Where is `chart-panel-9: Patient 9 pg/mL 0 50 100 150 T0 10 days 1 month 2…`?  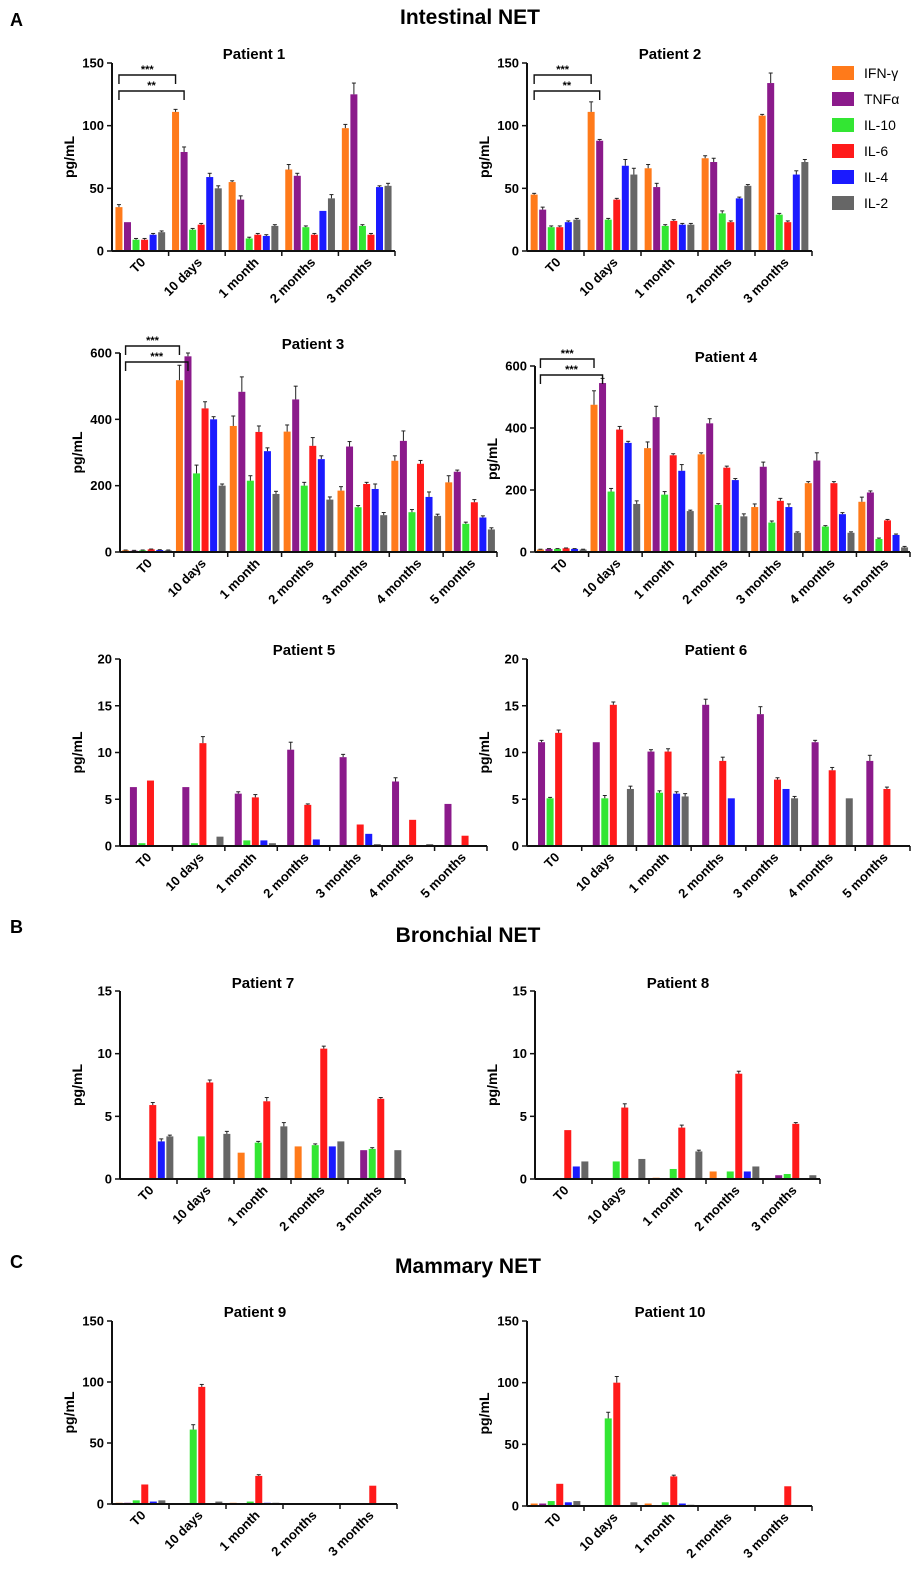 chart-panel-9: Patient 9 pg/mL 0 50 100 150 T0 10 days 1 month 2… is located at coordinates (229, 1431).